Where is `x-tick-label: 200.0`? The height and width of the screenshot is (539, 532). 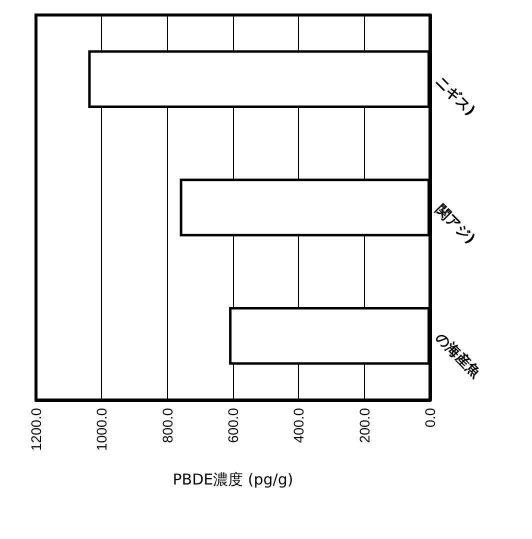 x-tick-label: 200.0 is located at coordinates (364, 426).